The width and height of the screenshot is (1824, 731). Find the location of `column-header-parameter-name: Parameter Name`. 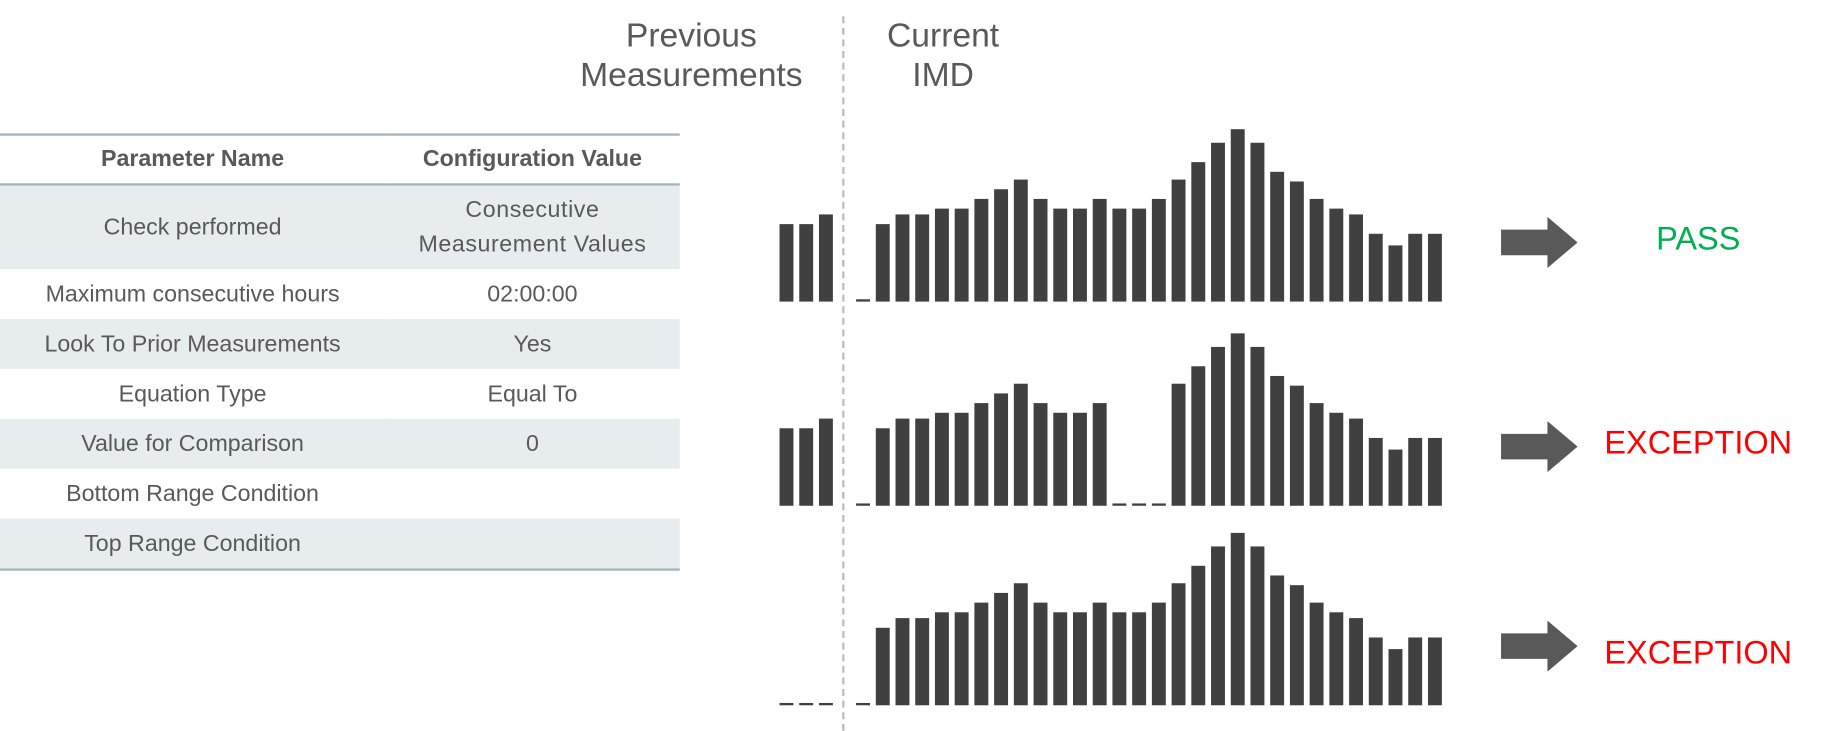

column-header-parameter-name: Parameter Name is located at coordinates (193, 160).